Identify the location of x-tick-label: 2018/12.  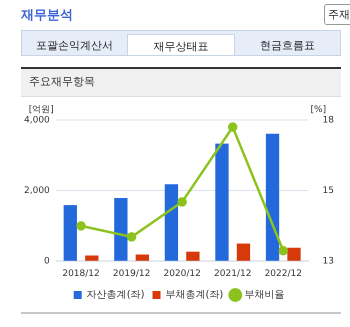
(81, 273).